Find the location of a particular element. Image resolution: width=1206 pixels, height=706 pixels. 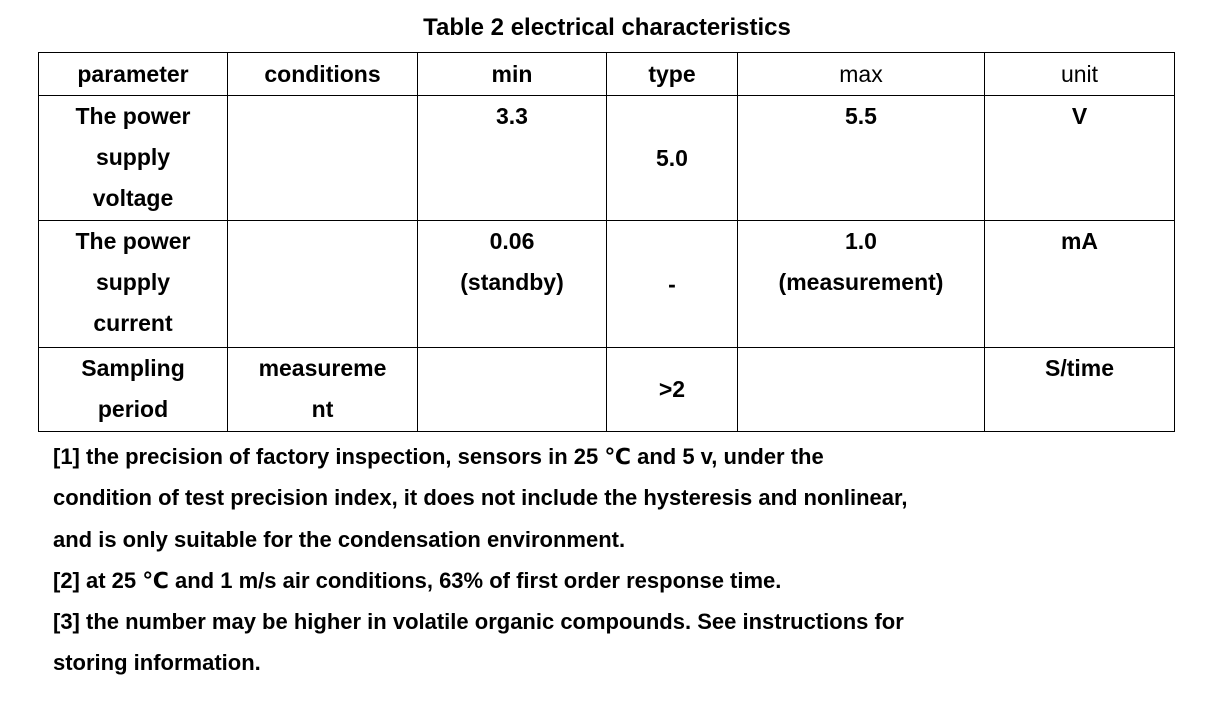

table-cell: 5.5 is located at coordinates (861, 158).